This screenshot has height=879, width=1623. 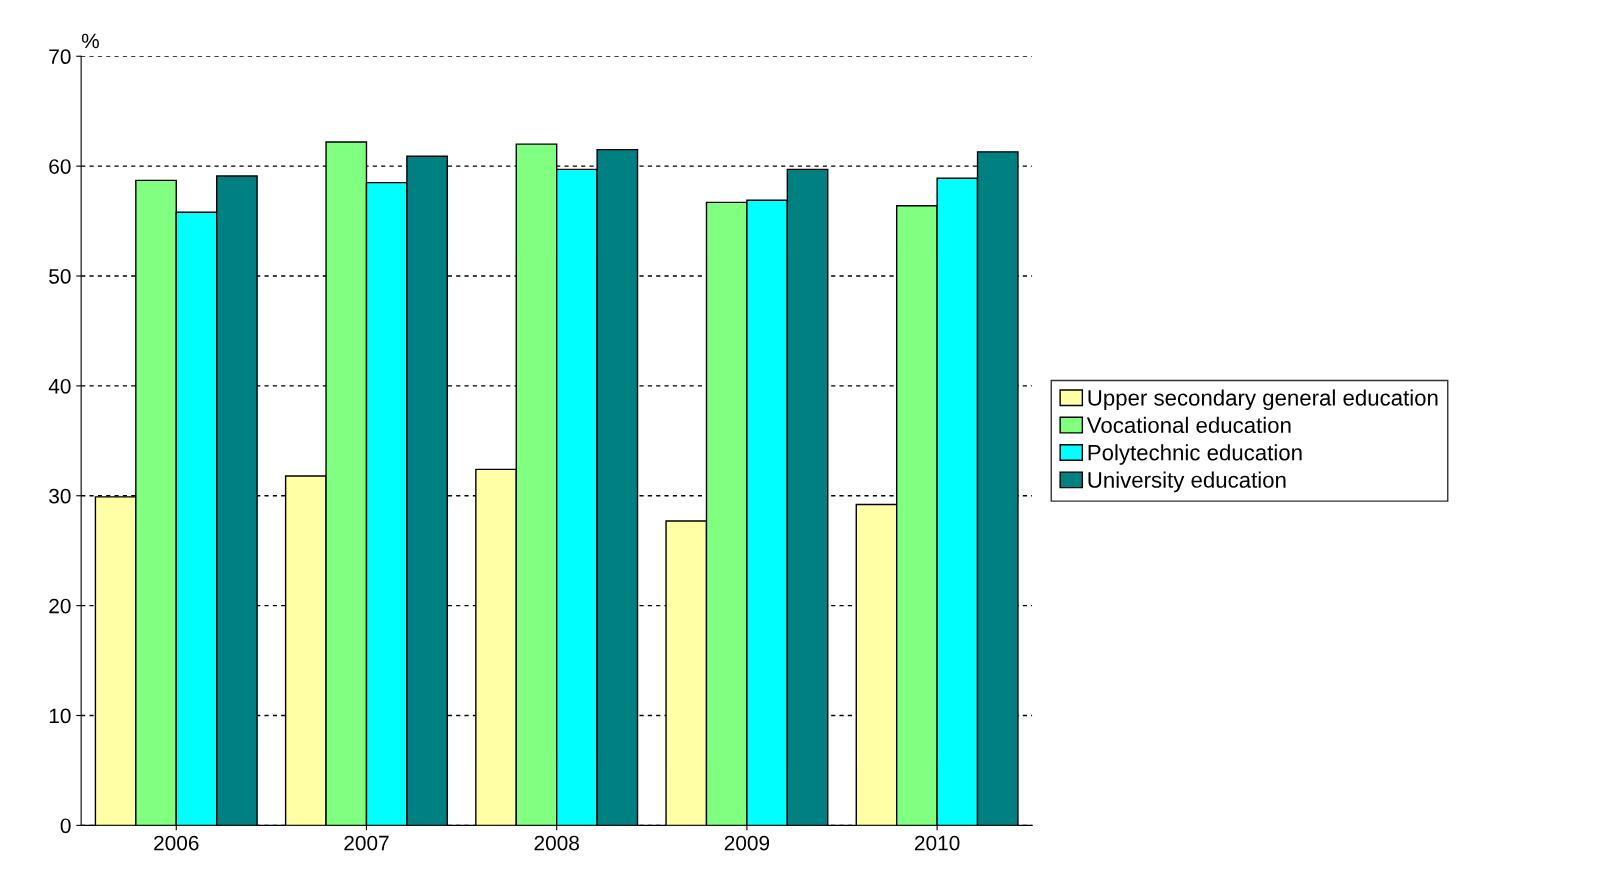 What do you see at coordinates (176, 843) in the screenshot?
I see `x-tick-label: 2006` at bounding box center [176, 843].